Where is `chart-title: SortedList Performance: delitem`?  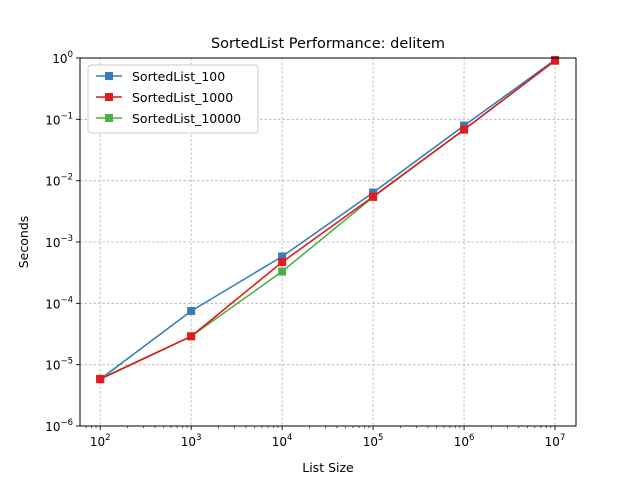
chart-title: SortedList Performance: delitem is located at coordinates (328, 44).